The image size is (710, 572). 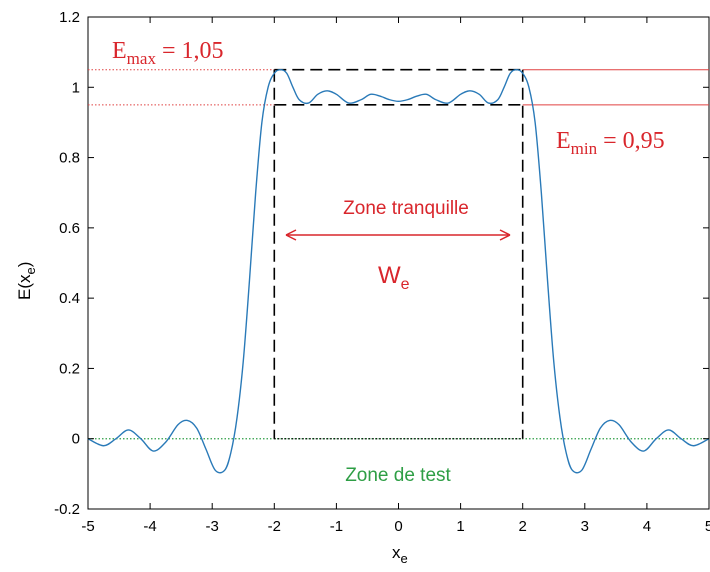 What do you see at coordinates (707, 526) in the screenshot?
I see `x-tick-label: 5` at bounding box center [707, 526].